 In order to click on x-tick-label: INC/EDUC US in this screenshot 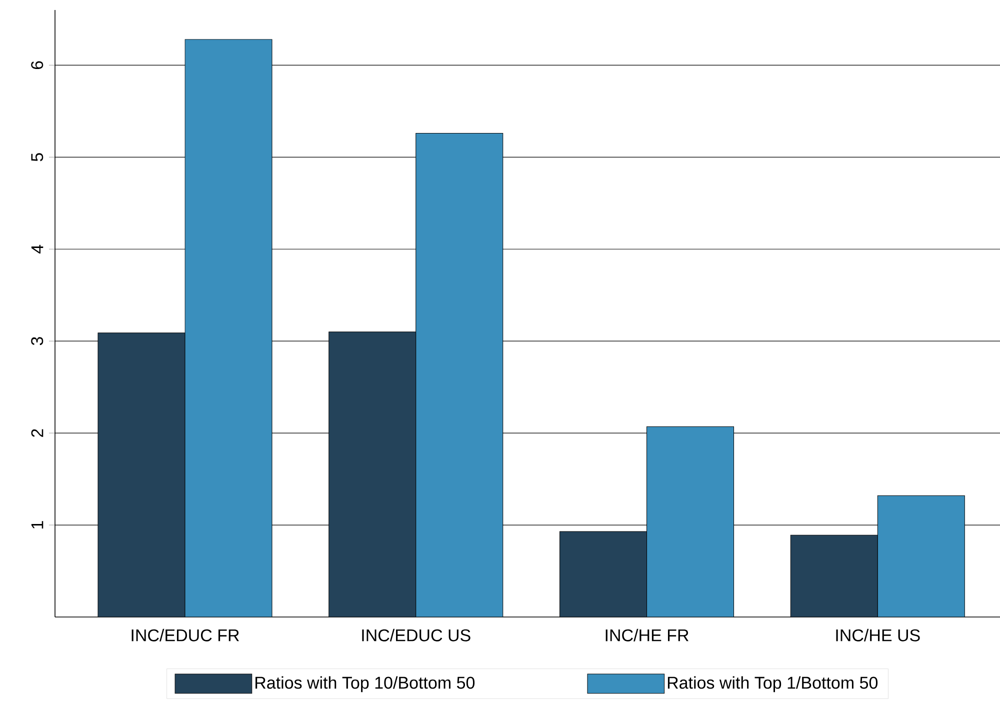, I will do `click(416, 635)`.